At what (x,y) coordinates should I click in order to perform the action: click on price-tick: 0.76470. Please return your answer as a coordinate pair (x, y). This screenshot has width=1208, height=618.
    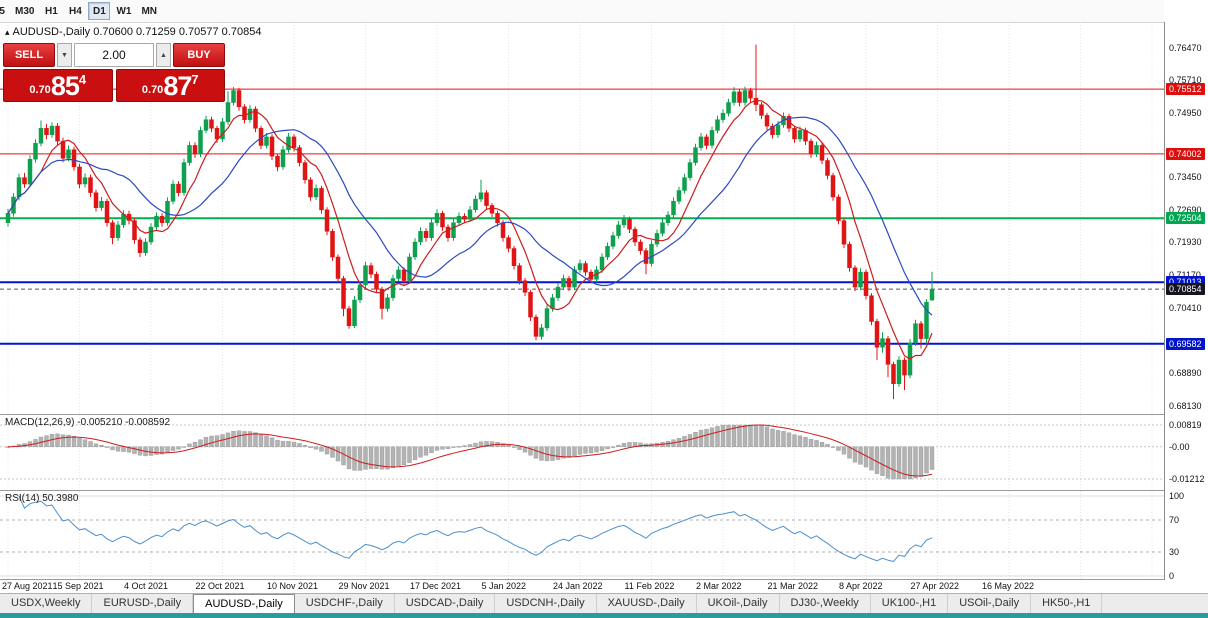
    Looking at the image, I should click on (1185, 47).